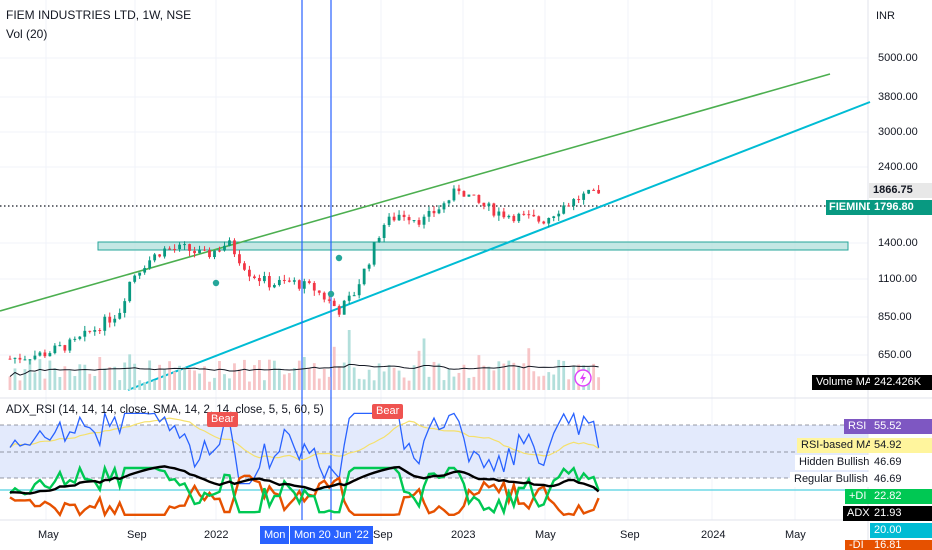  What do you see at coordinates (850, 207) in the screenshot?
I see `symbol-name-tag: FIEMIND` at bounding box center [850, 207].